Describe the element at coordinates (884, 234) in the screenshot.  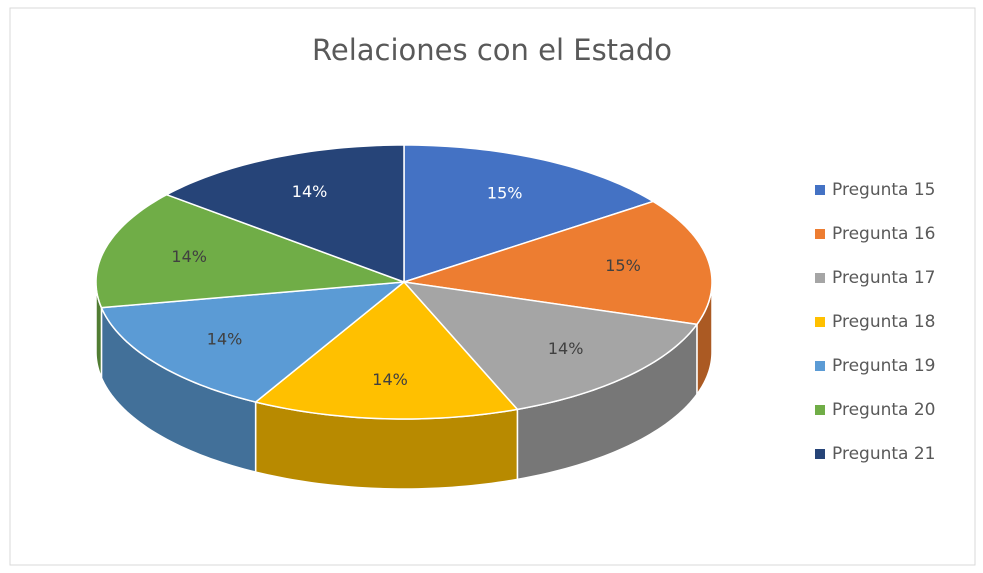
I see `legend-label: Pregunta 16` at that location.